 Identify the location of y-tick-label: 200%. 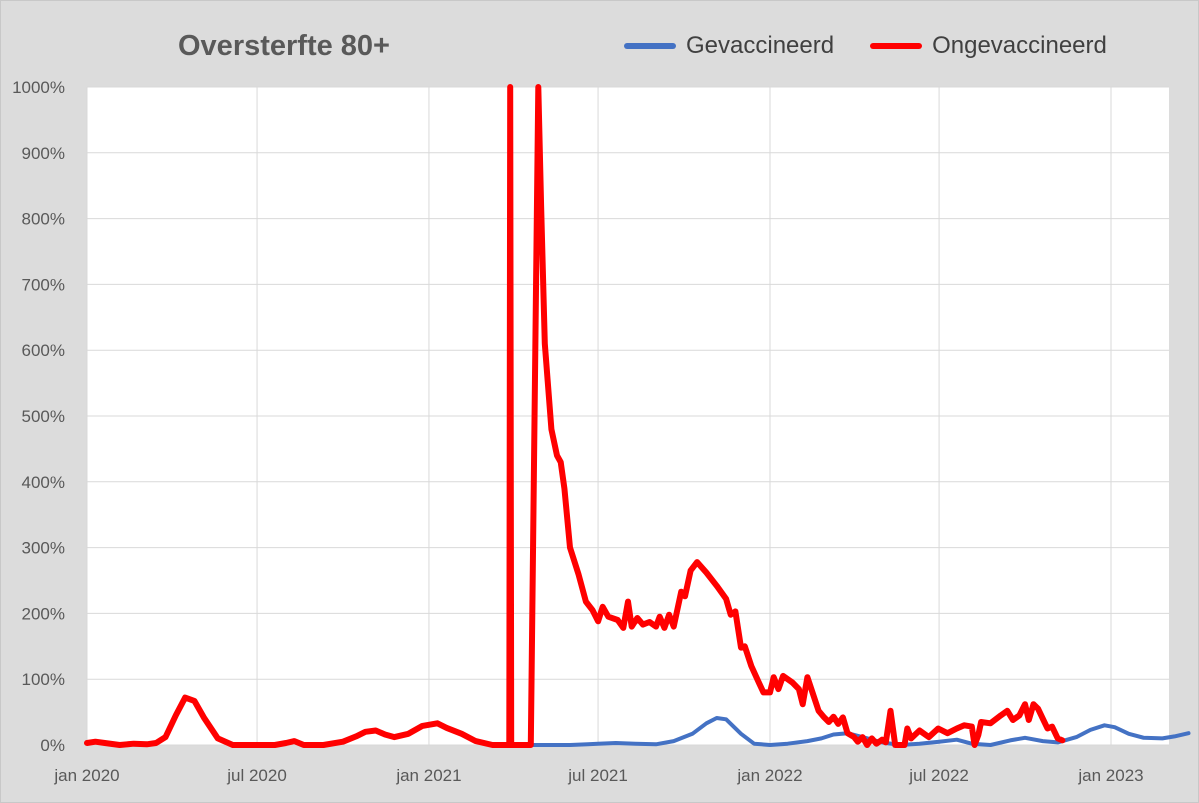
(43, 613).